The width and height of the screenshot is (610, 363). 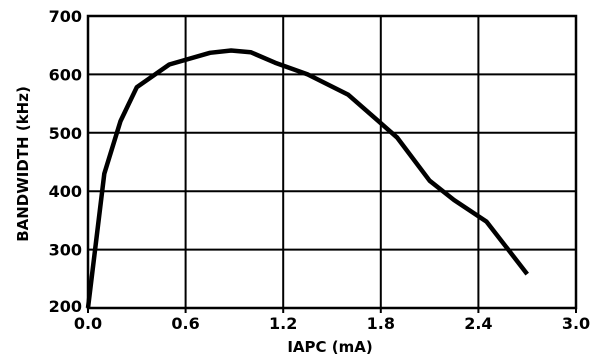 I want to click on y-axis-title: BANDWIDTH (kHz), so click(x=23, y=164).